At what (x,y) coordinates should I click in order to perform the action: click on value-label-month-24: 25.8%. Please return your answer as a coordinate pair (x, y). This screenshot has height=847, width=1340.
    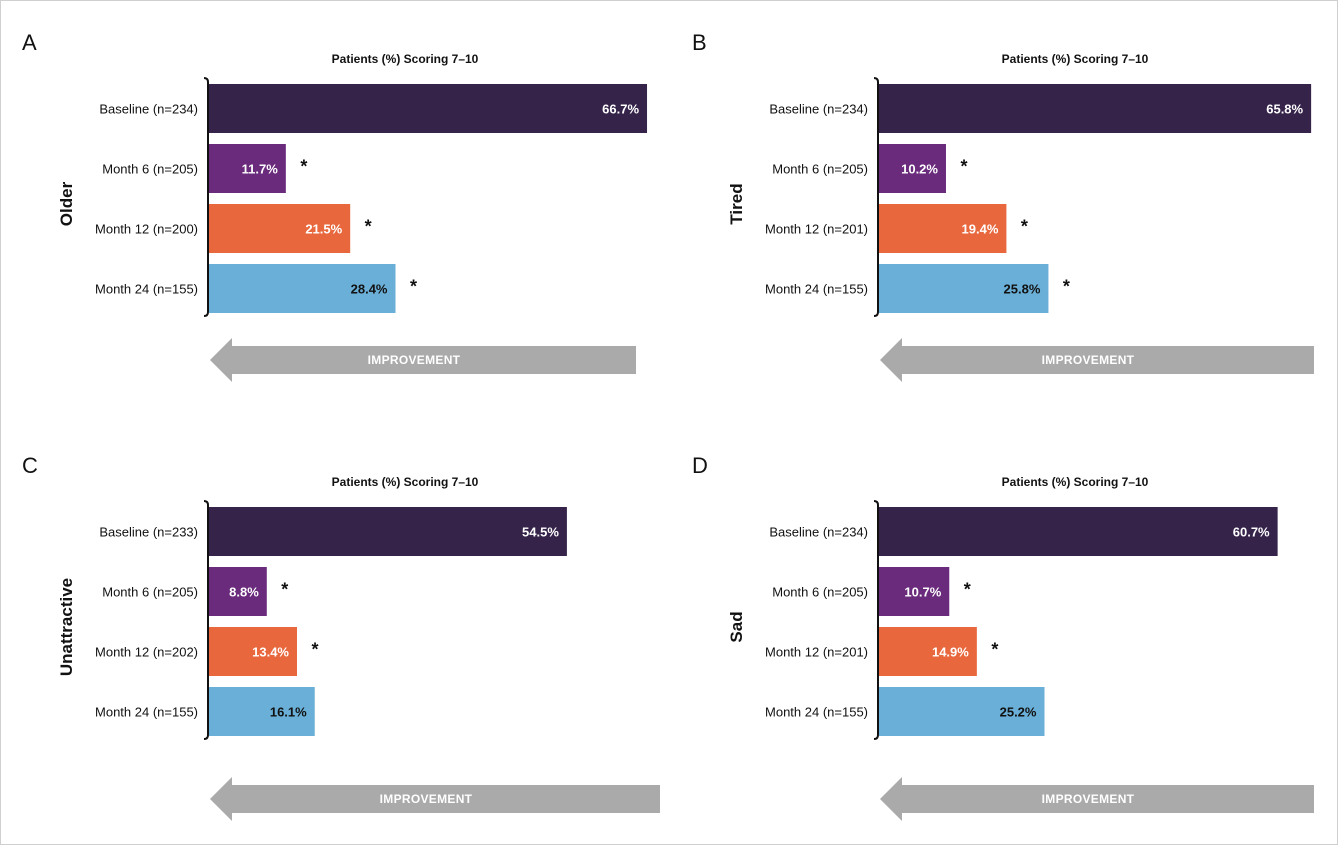
    Looking at the image, I should click on (1022, 289).